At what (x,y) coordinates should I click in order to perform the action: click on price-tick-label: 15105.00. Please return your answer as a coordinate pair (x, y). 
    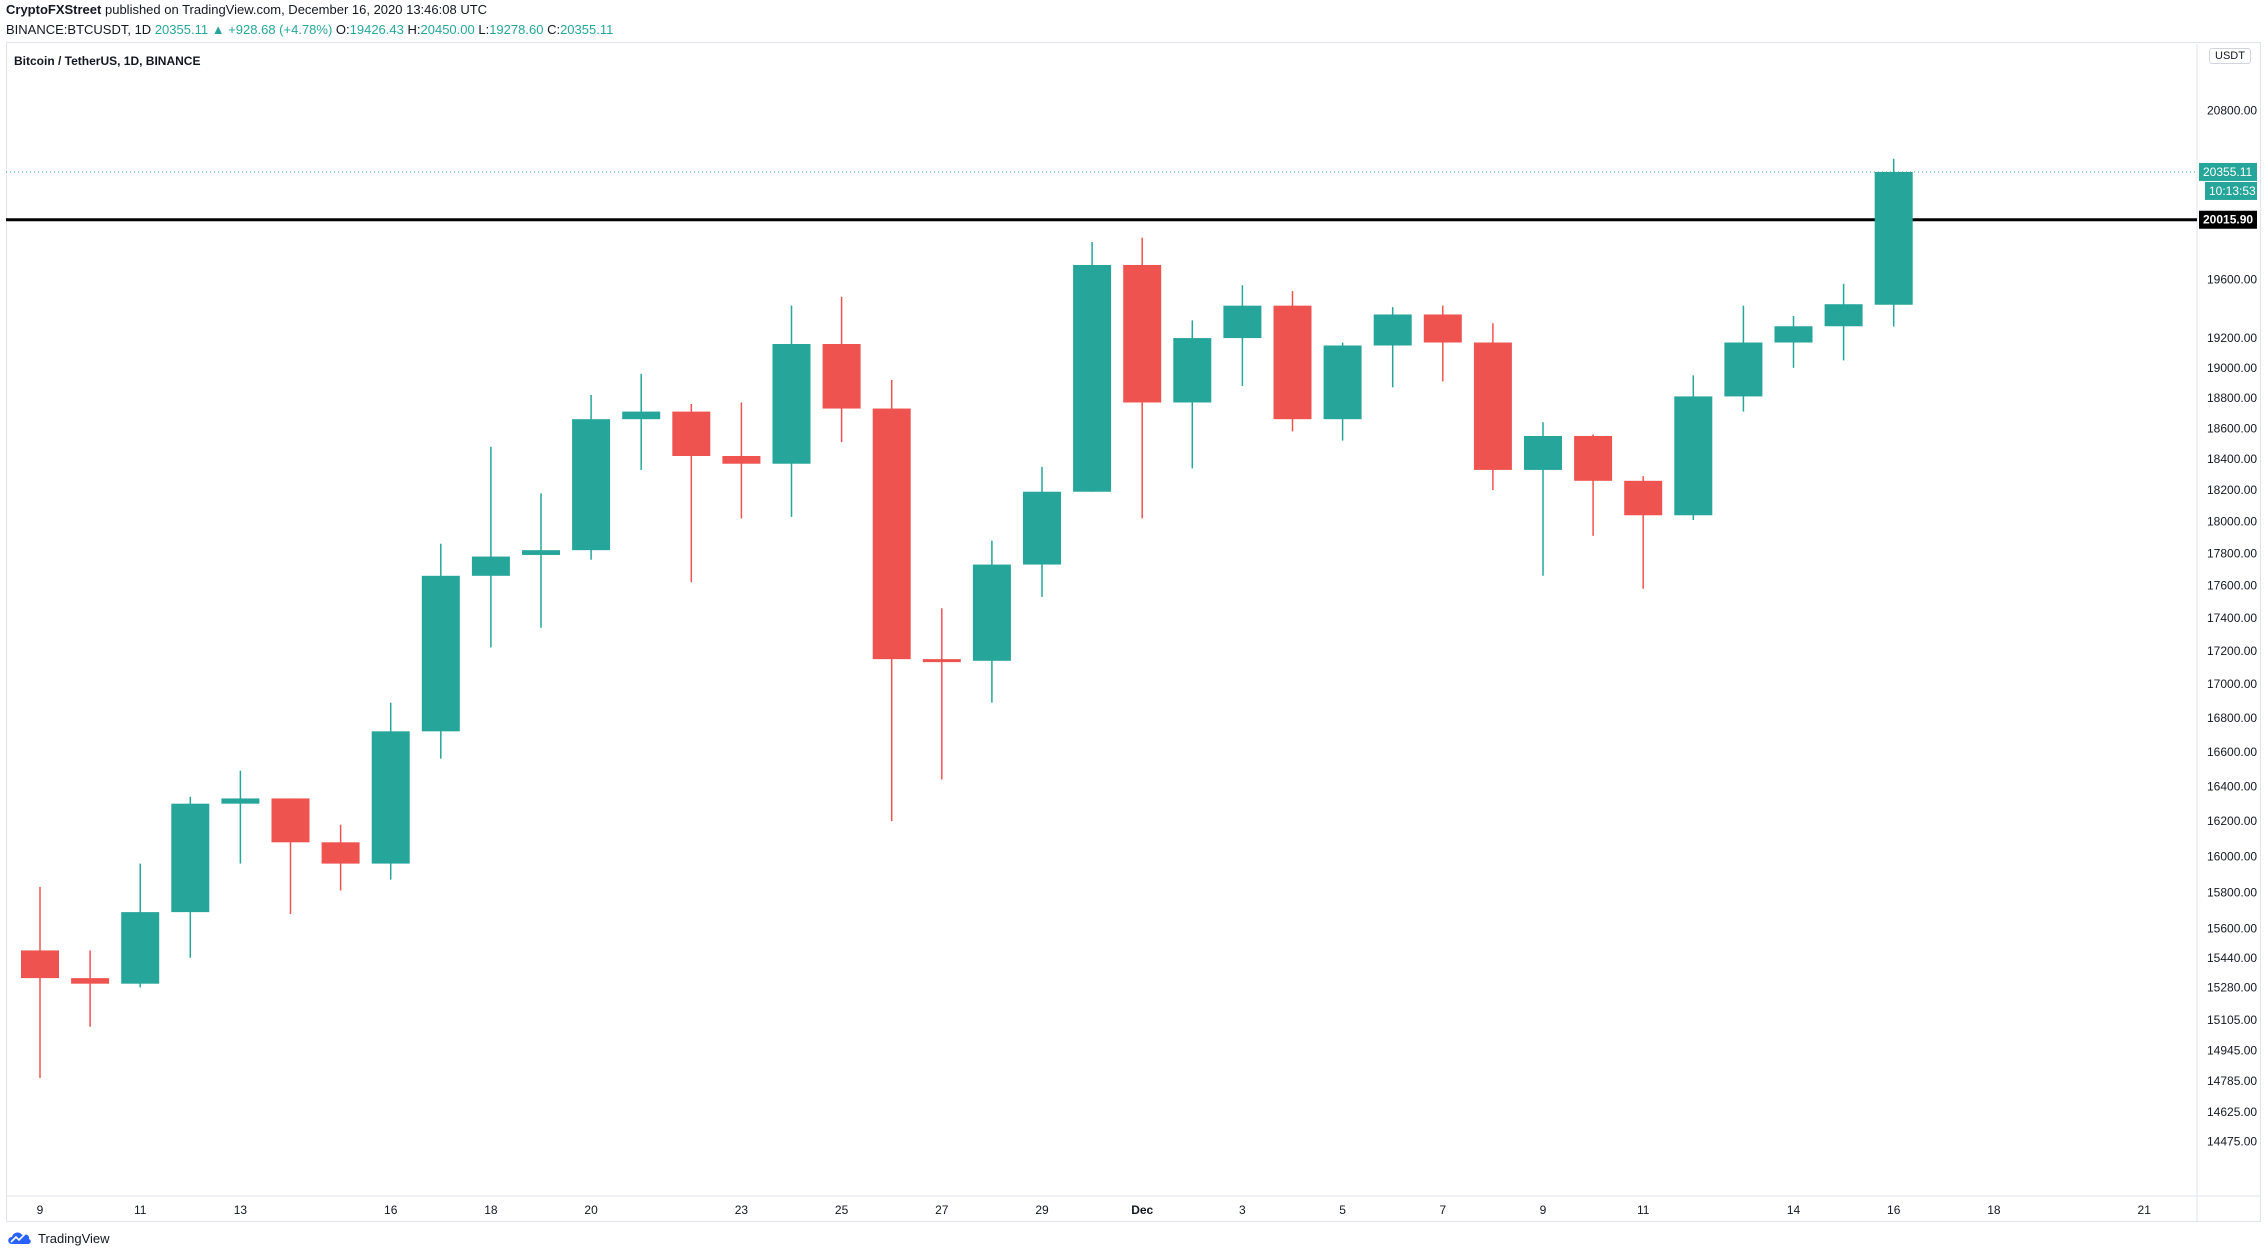
    Looking at the image, I should click on (2232, 1020).